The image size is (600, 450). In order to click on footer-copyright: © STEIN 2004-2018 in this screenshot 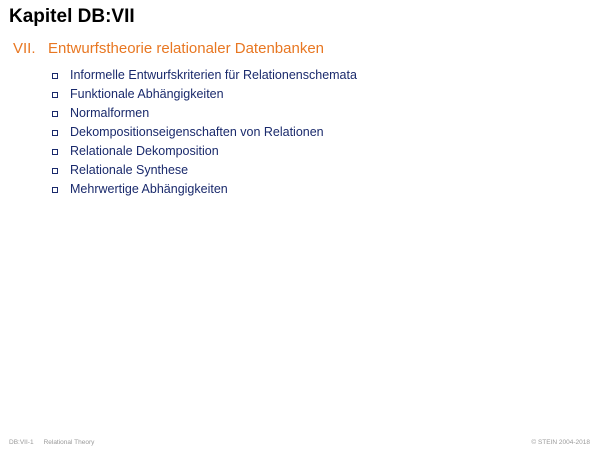, I will do `click(560, 442)`.